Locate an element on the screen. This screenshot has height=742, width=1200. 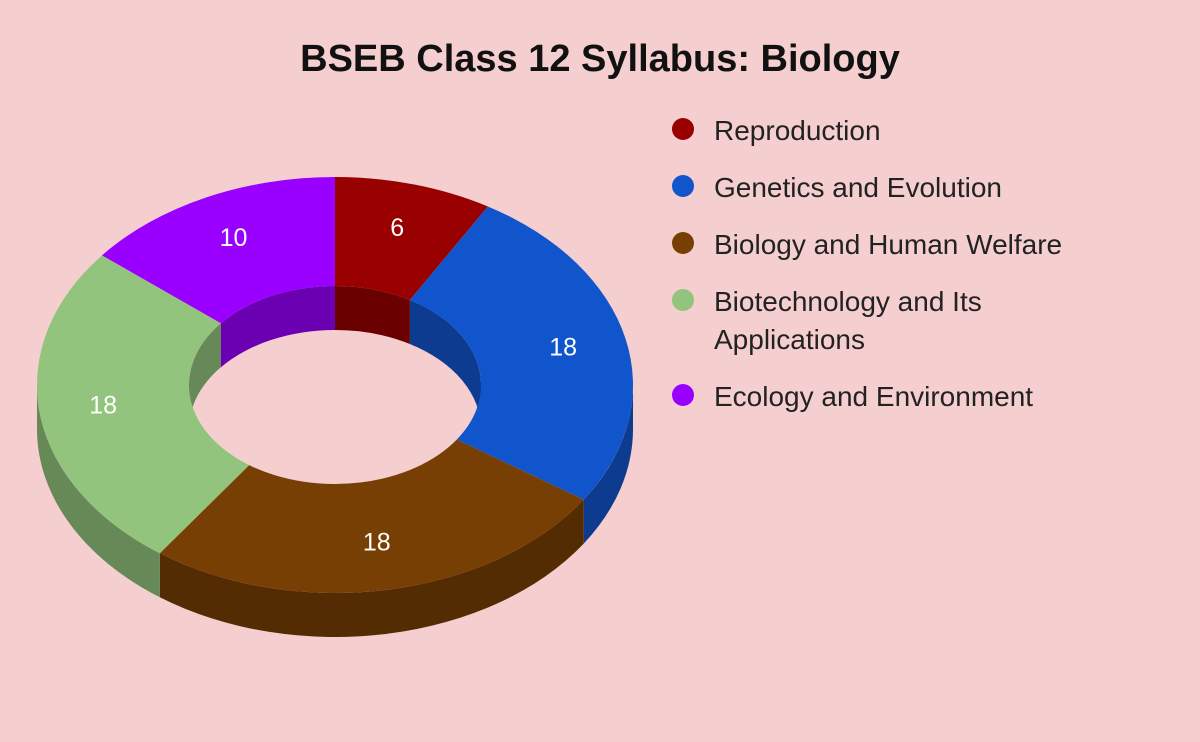
slice-biotechnology-and-its-applications is located at coordinates (143, 404).